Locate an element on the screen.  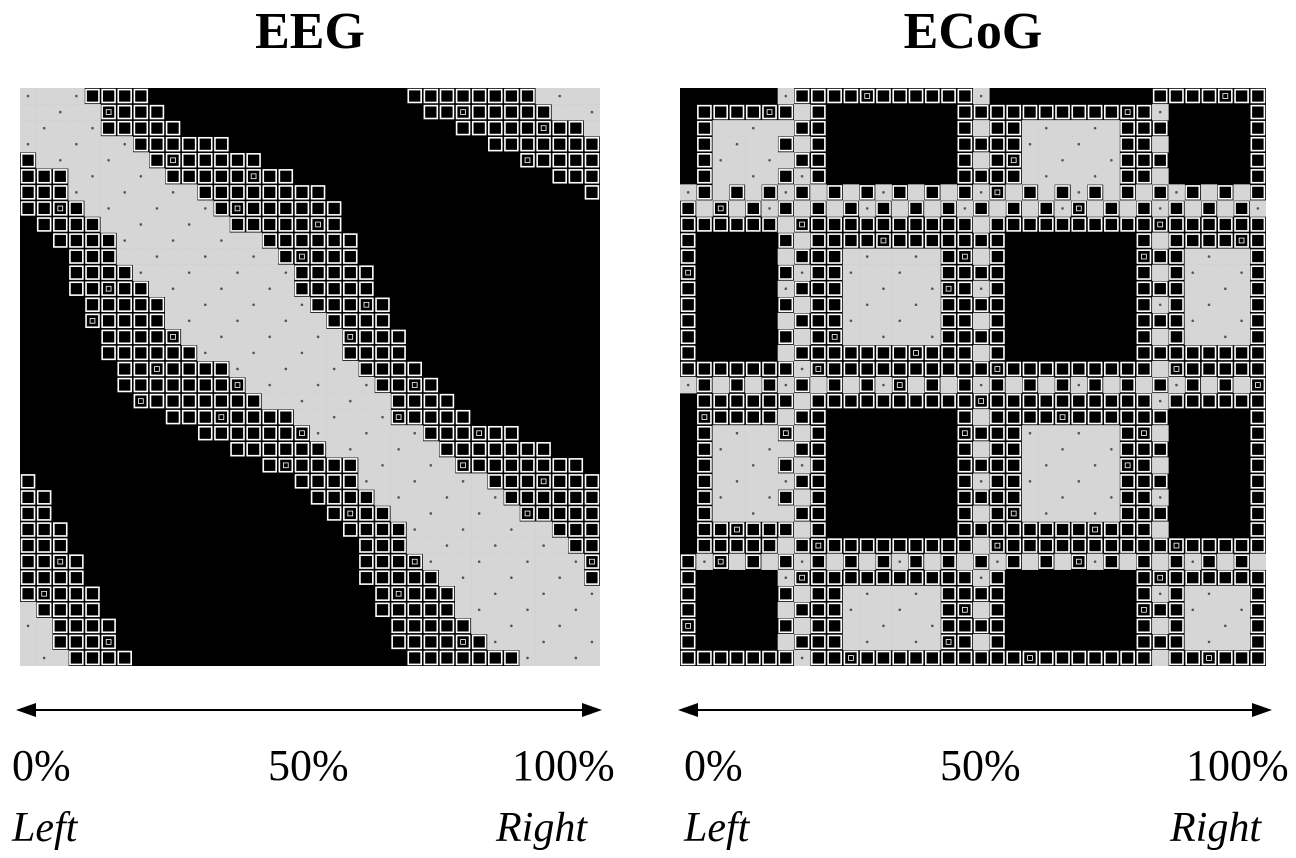
eeg-tick-0: 0% is located at coordinates (41, 765).